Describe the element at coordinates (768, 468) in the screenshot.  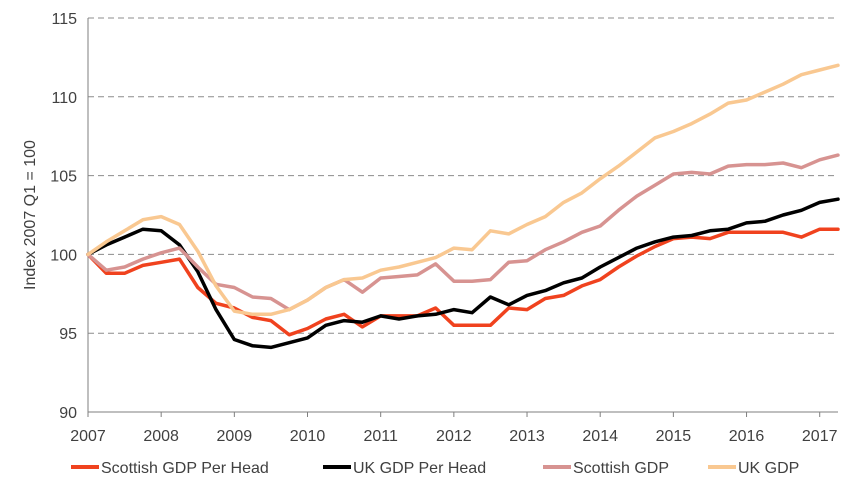
I see `legend-label: UK GDP` at that location.